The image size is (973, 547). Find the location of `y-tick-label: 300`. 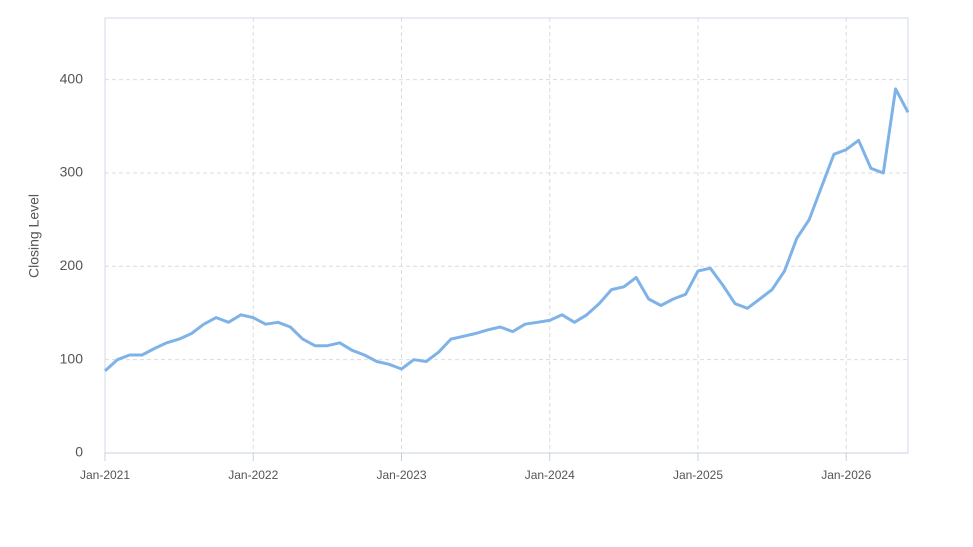

y-tick-label: 300 is located at coordinates (72, 172).